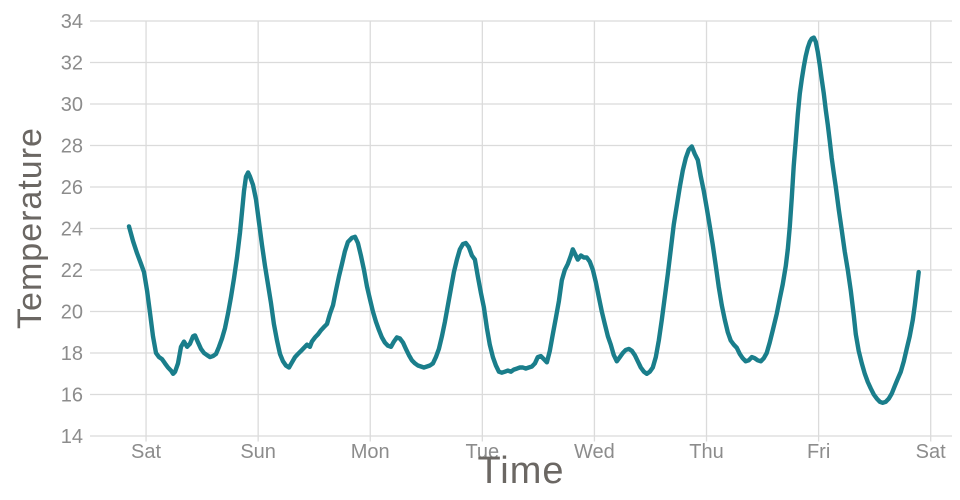 The height and width of the screenshot is (500, 960). What do you see at coordinates (370, 452) in the screenshot?
I see `x-tick-label: Mon` at bounding box center [370, 452].